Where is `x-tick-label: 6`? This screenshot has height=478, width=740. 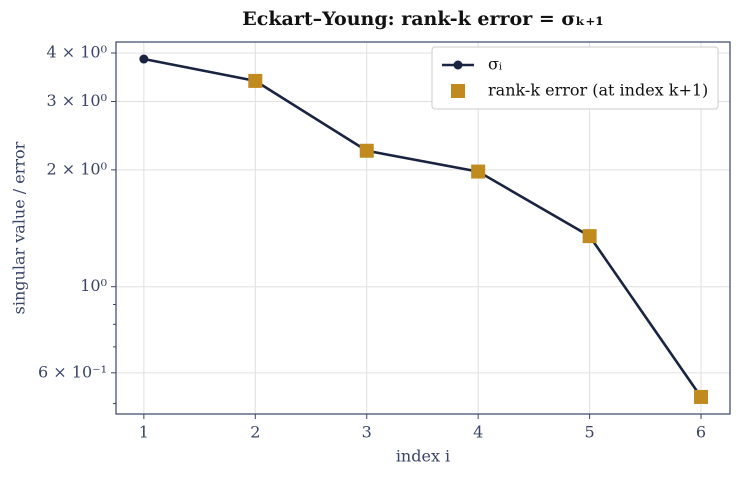
x-tick-label: 6 is located at coordinates (701, 432).